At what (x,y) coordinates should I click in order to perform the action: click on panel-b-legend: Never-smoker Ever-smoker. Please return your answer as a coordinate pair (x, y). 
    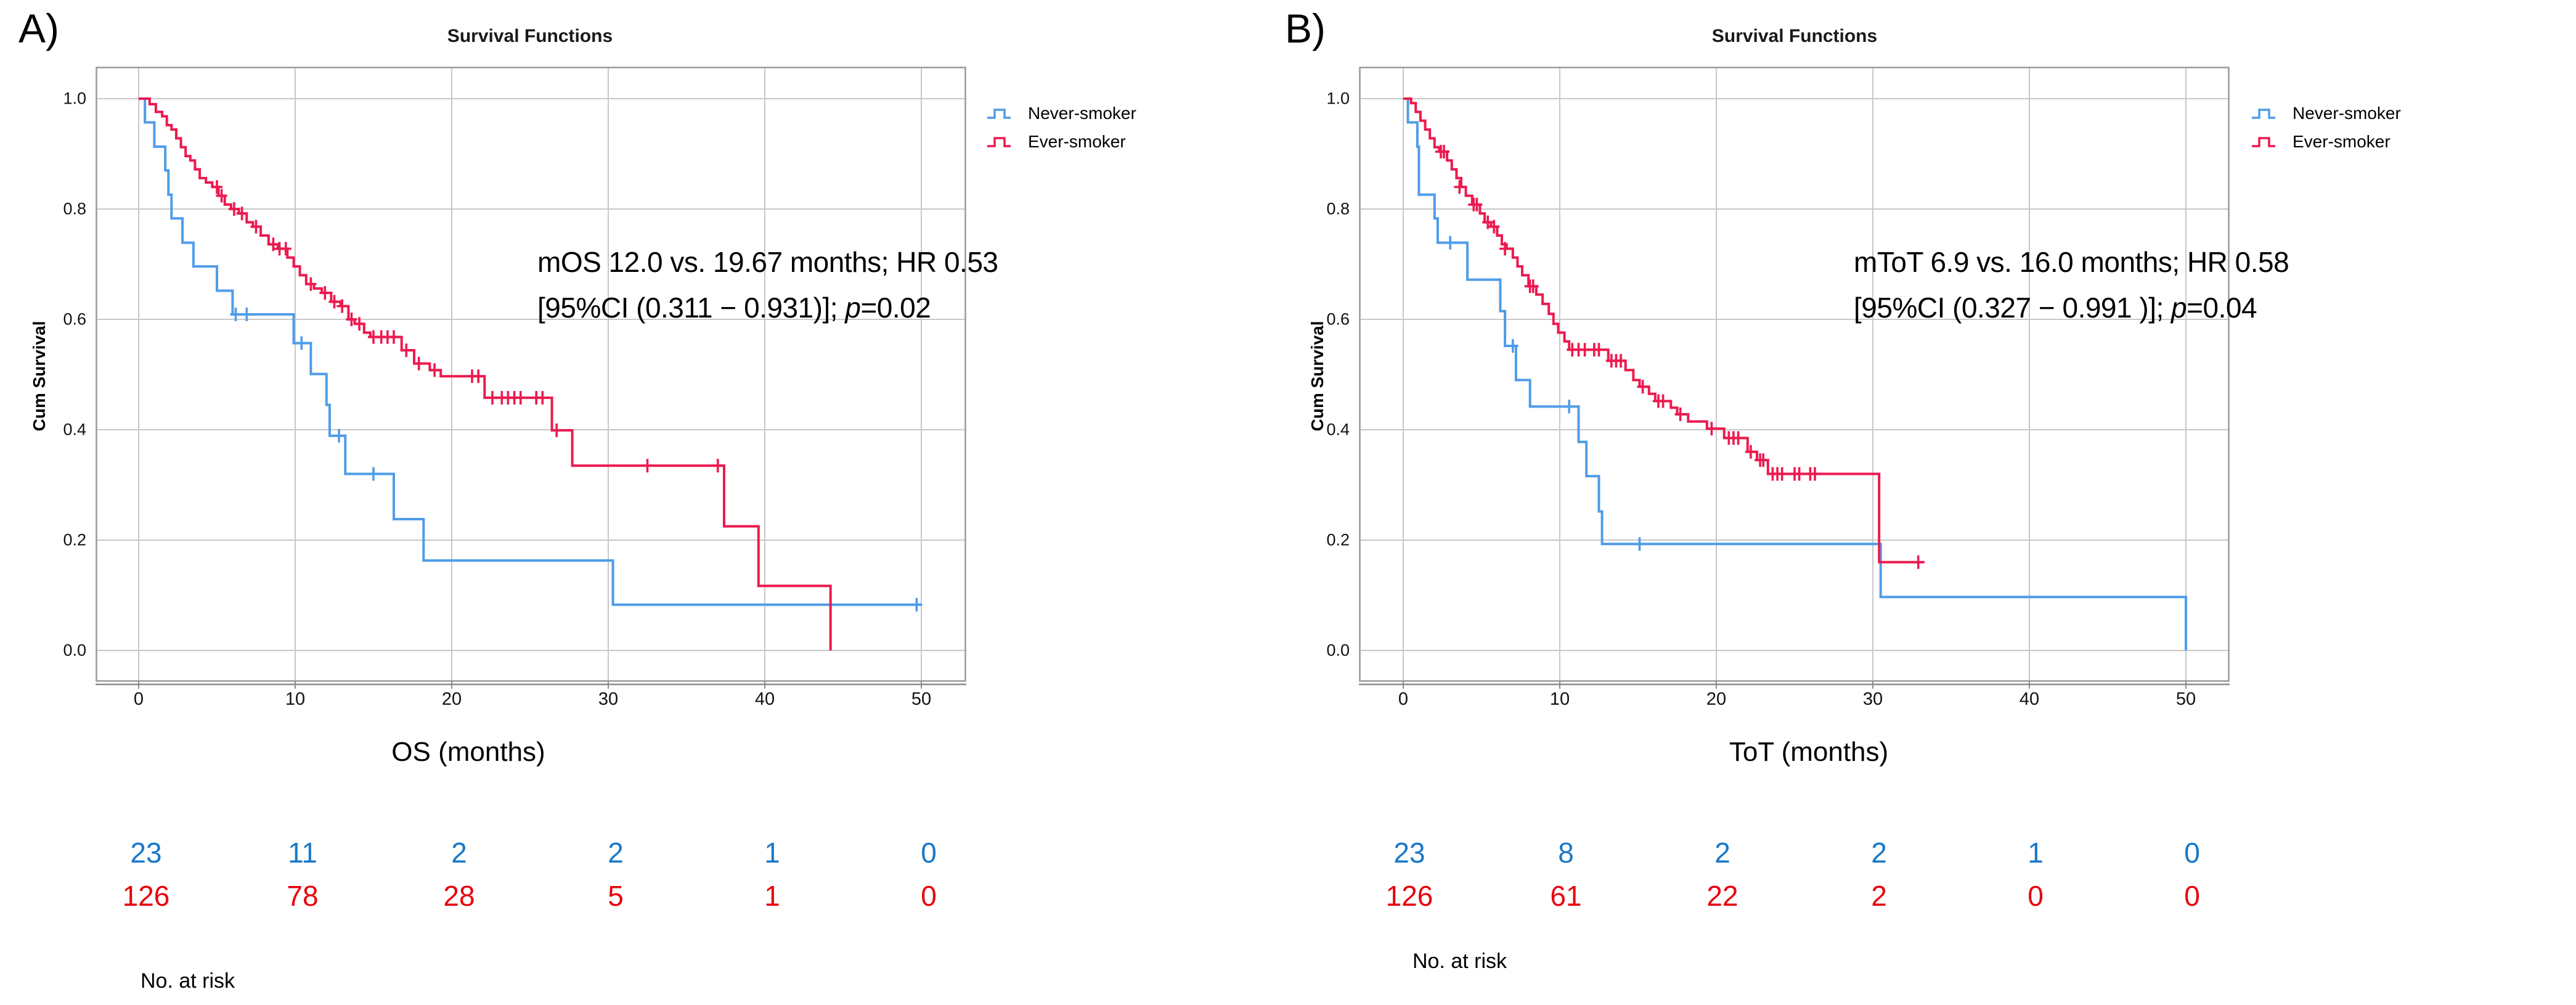
    Looking at the image, I should click on (2326, 128).